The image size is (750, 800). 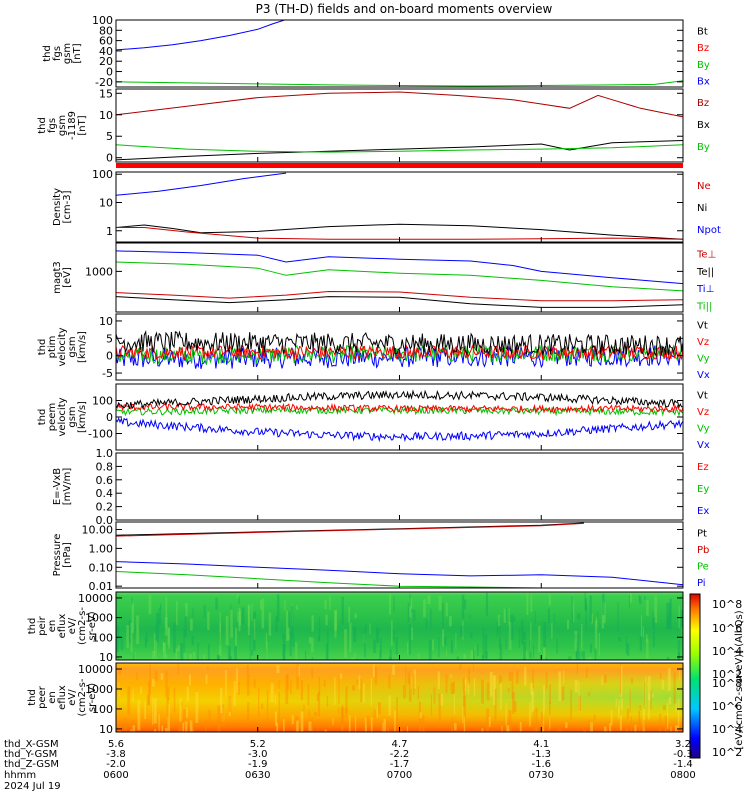 What do you see at coordinates (384, 277) in the screenshot?
I see `panel-4: 1000 magt3[eV] Te⊥ Te|| Ti⊥ Ti||` at bounding box center [384, 277].